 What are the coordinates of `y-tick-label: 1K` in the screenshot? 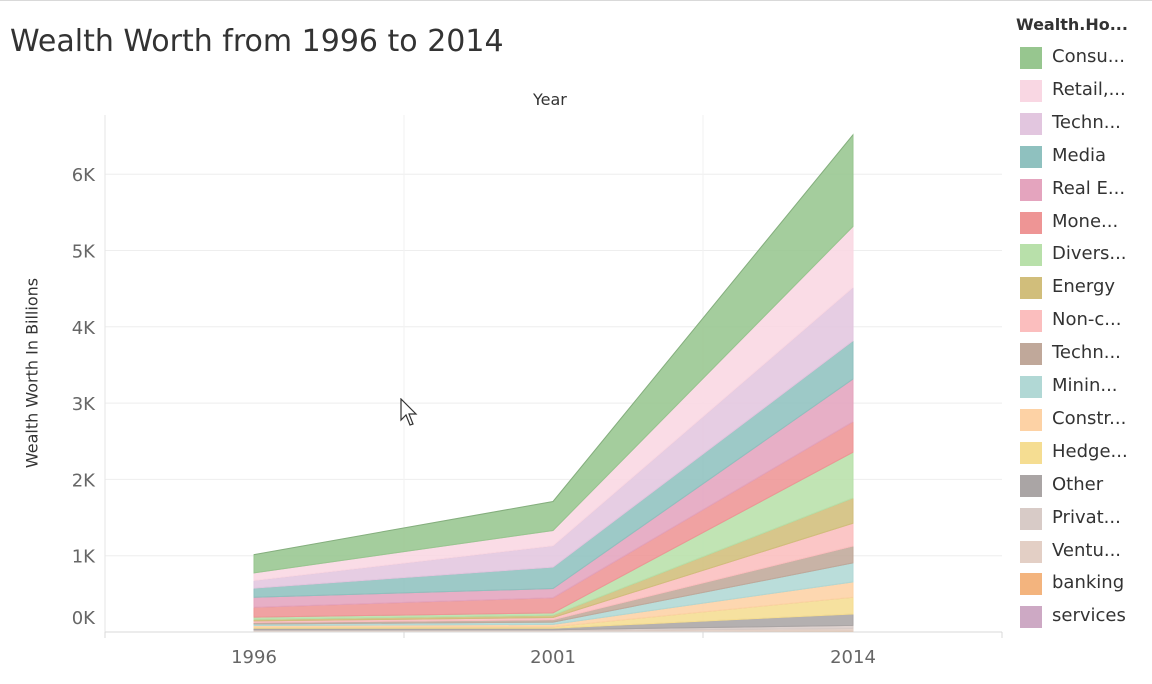 It's located at (84, 557).